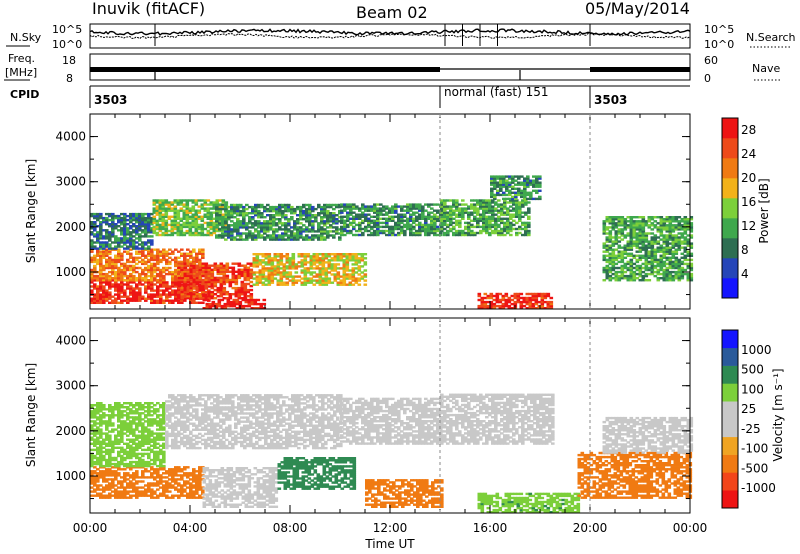 This screenshot has height=554, width=800. Describe the element at coordinates (637, 9) in the screenshot. I see `date-title: 05/May/2014` at that location.